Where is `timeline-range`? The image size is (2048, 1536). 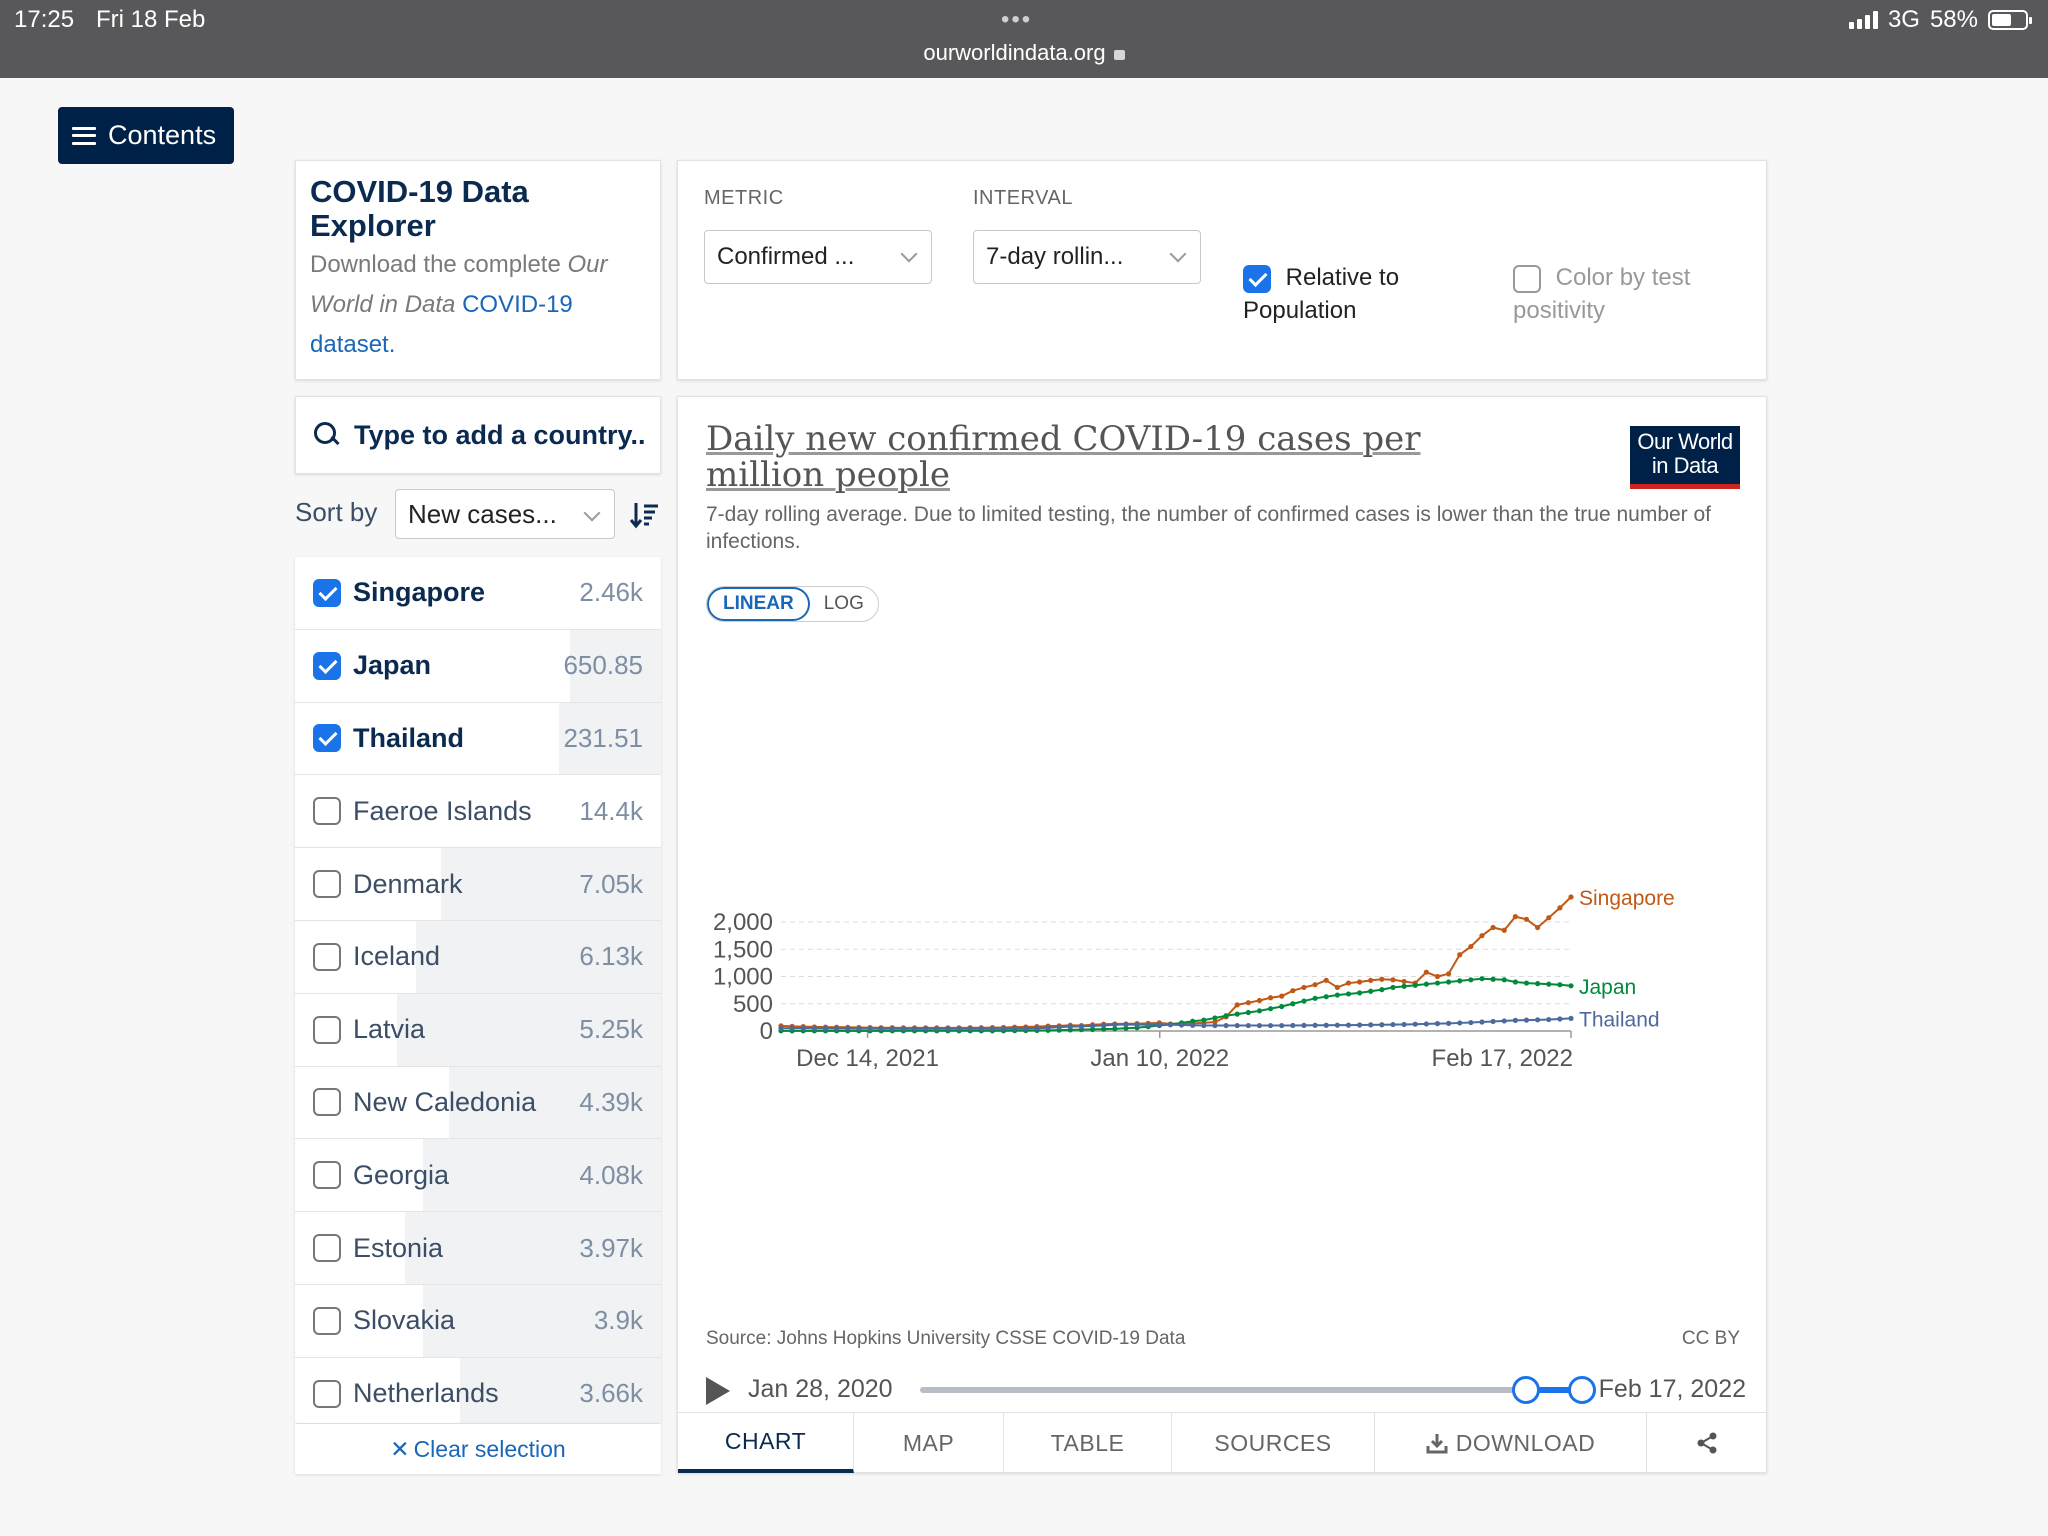 timeline-range is located at coordinates (1556, 1390).